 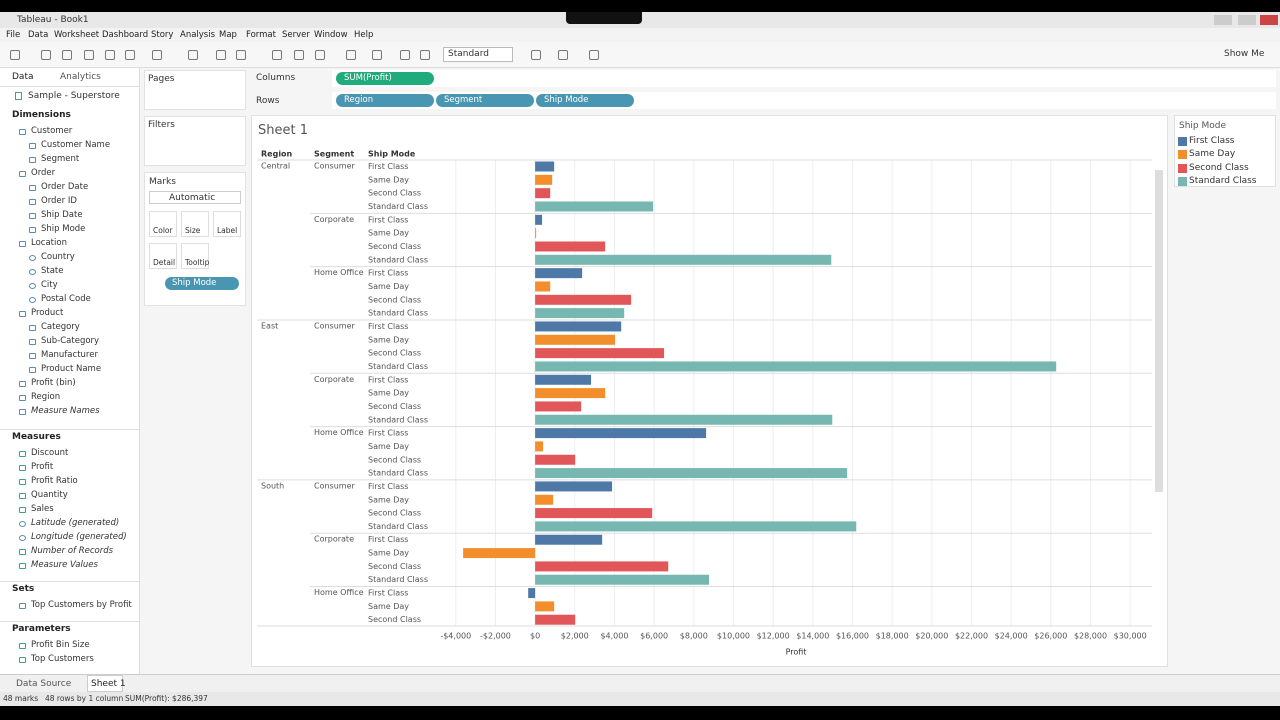 I want to click on menu-item: Window, so click(x=331, y=35).